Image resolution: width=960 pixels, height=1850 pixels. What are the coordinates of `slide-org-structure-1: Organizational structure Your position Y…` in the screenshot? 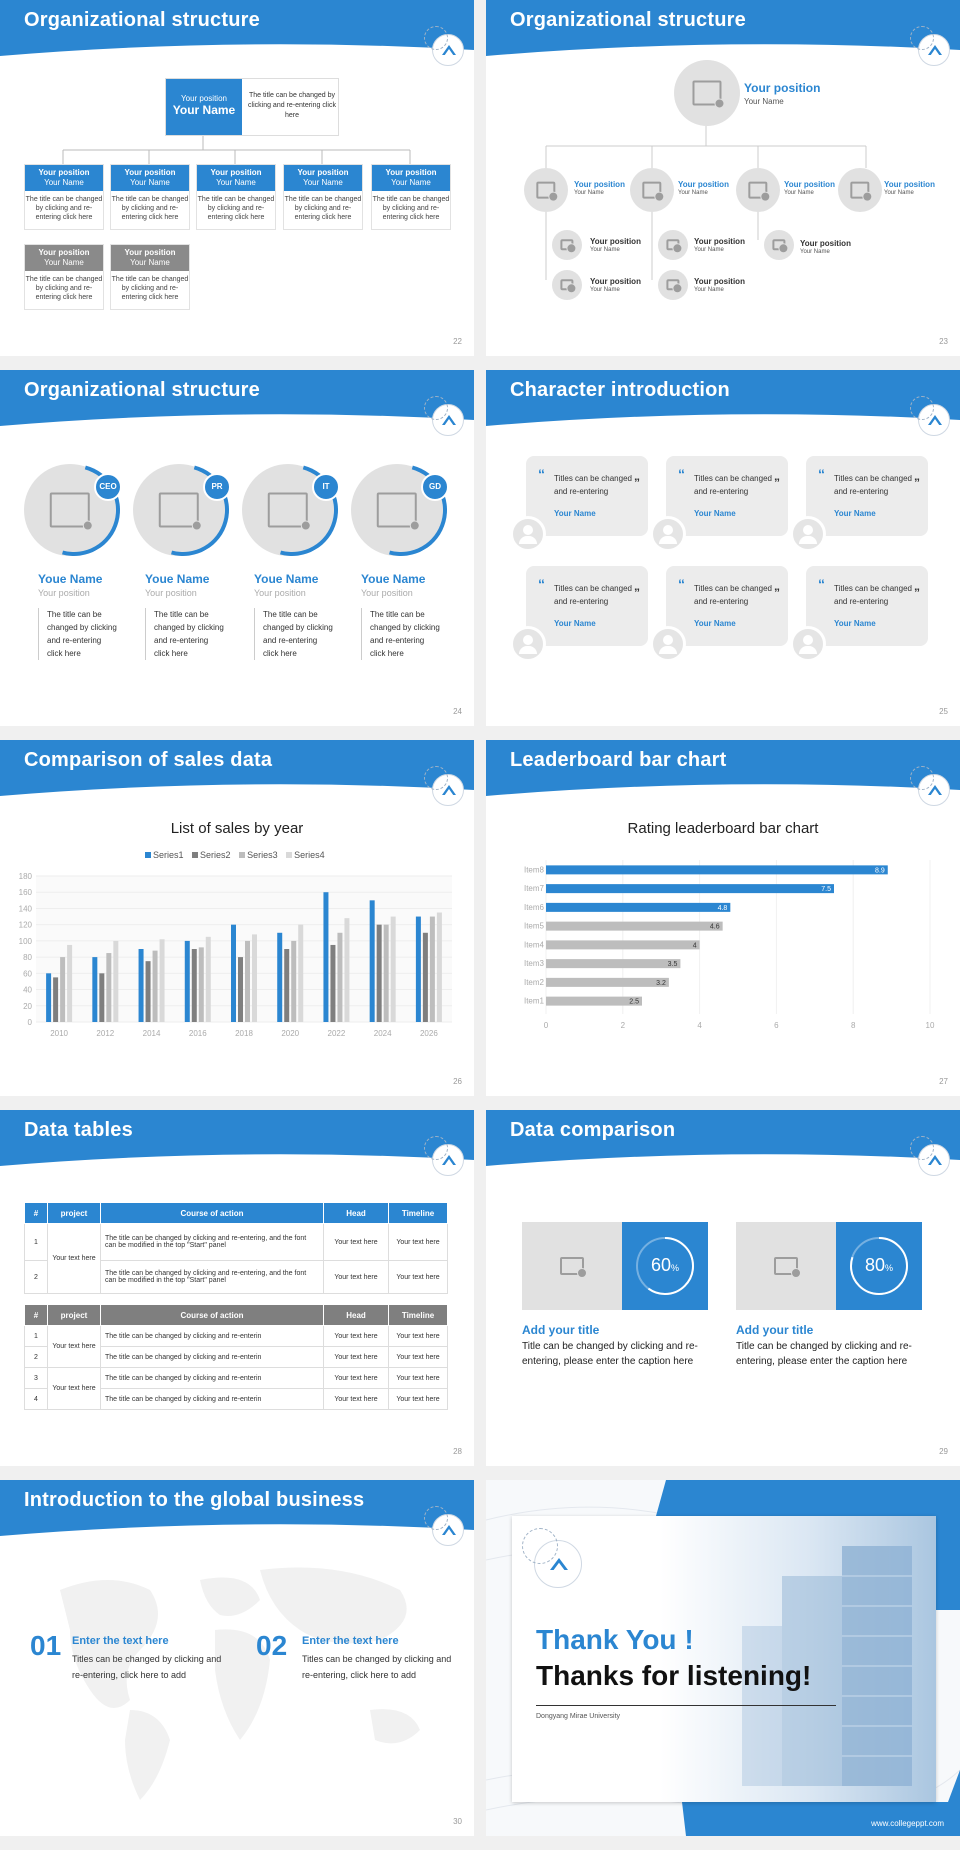 It's located at (237, 178).